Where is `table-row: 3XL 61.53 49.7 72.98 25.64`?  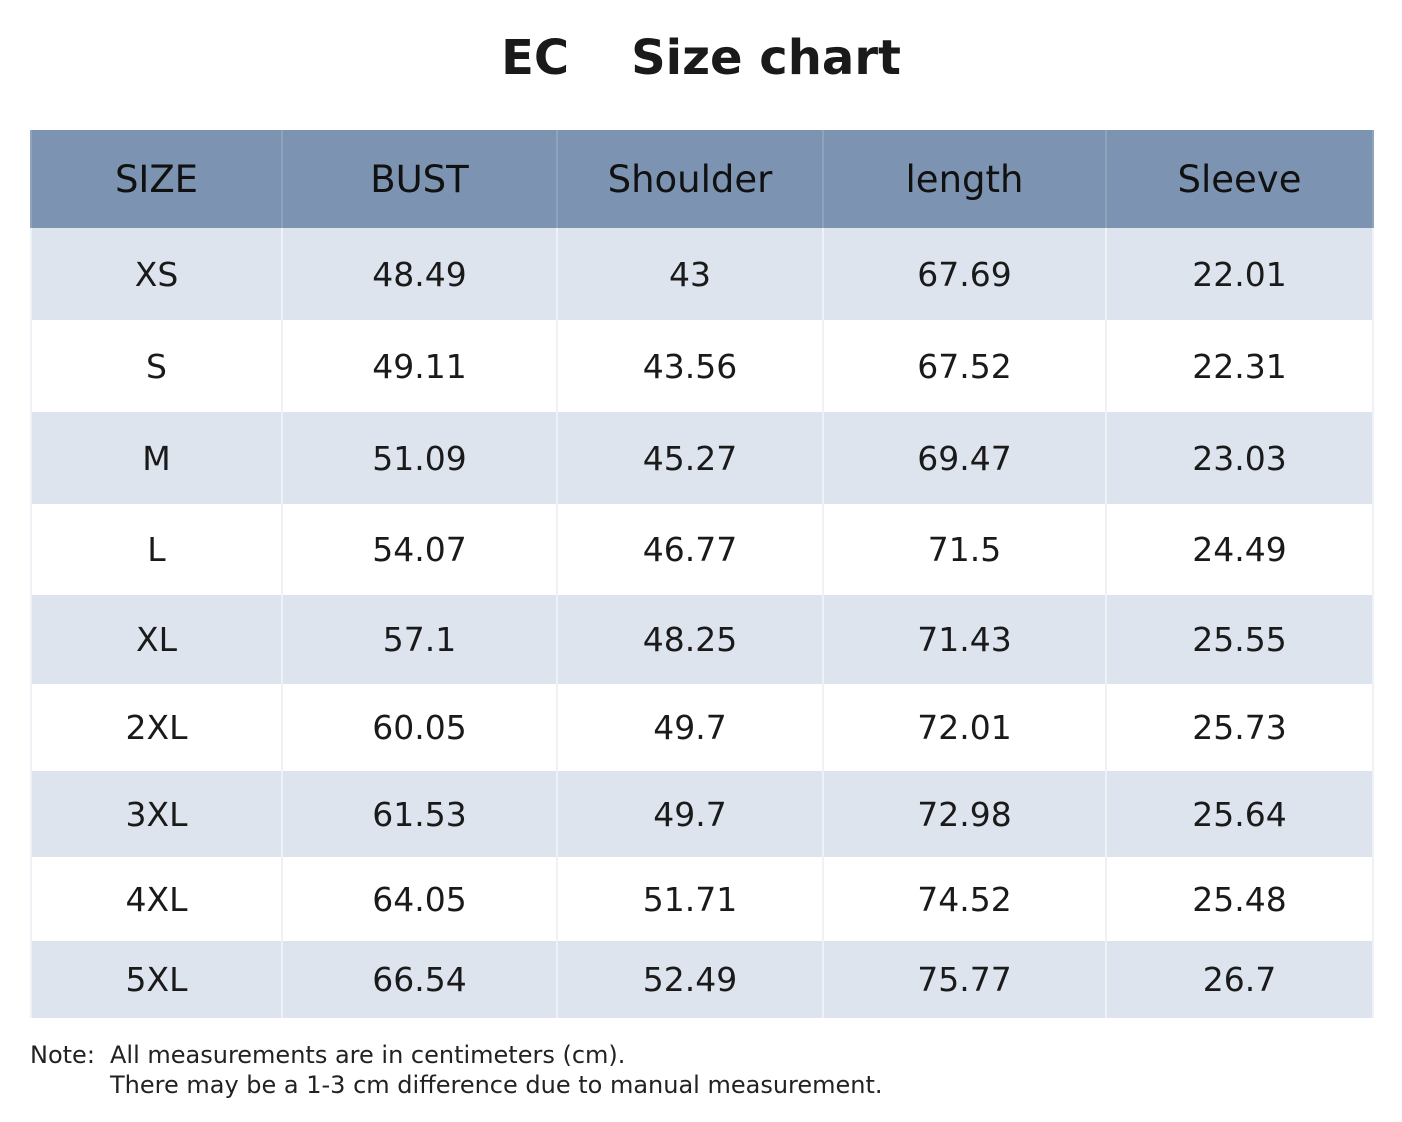
table-row: 3XL 61.53 49.7 72.98 25.64 is located at coordinates (702, 814).